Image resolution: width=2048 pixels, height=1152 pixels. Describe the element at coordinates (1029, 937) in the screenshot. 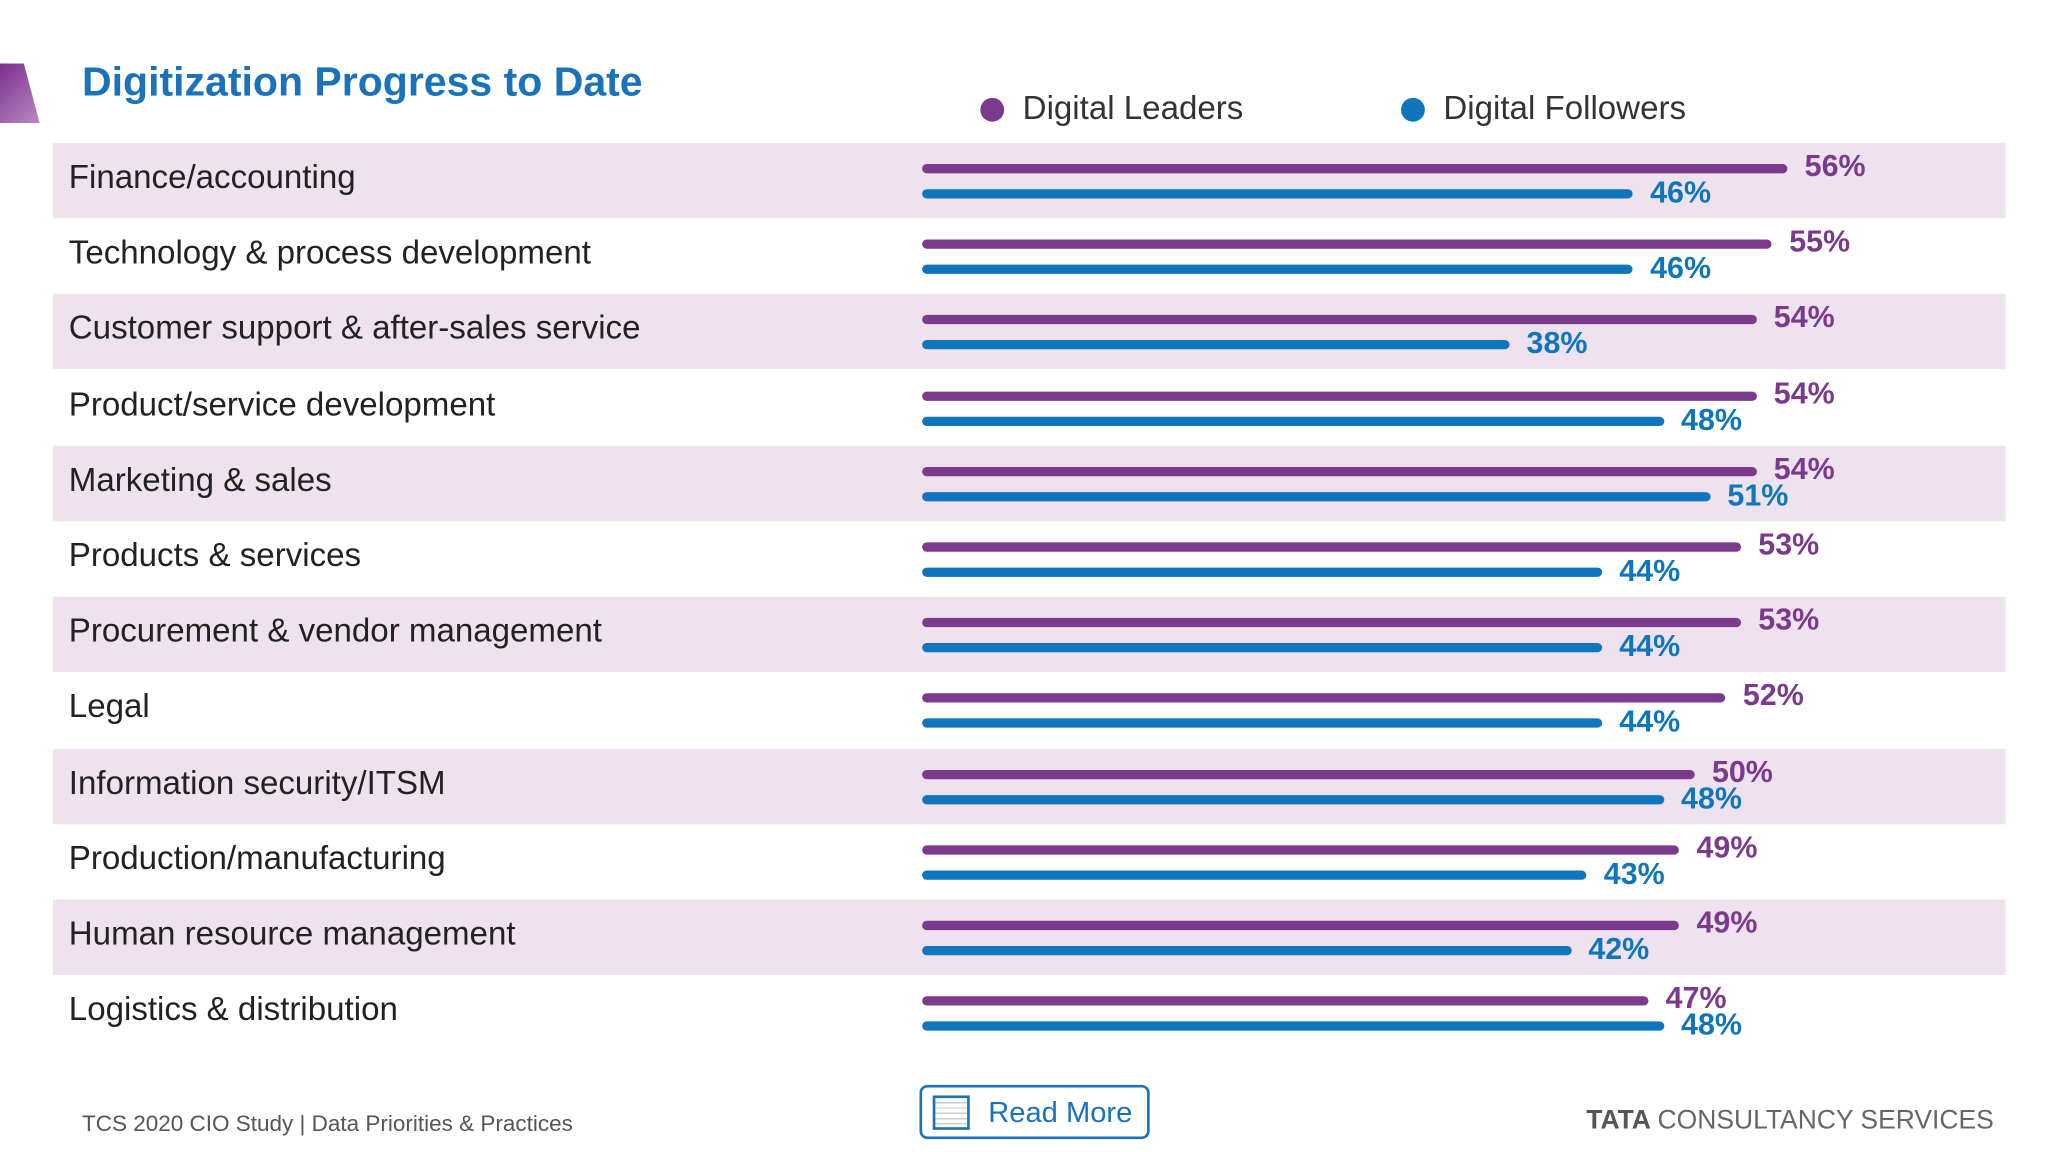

I see `chart-row: Human resource management 49% 42%` at that location.